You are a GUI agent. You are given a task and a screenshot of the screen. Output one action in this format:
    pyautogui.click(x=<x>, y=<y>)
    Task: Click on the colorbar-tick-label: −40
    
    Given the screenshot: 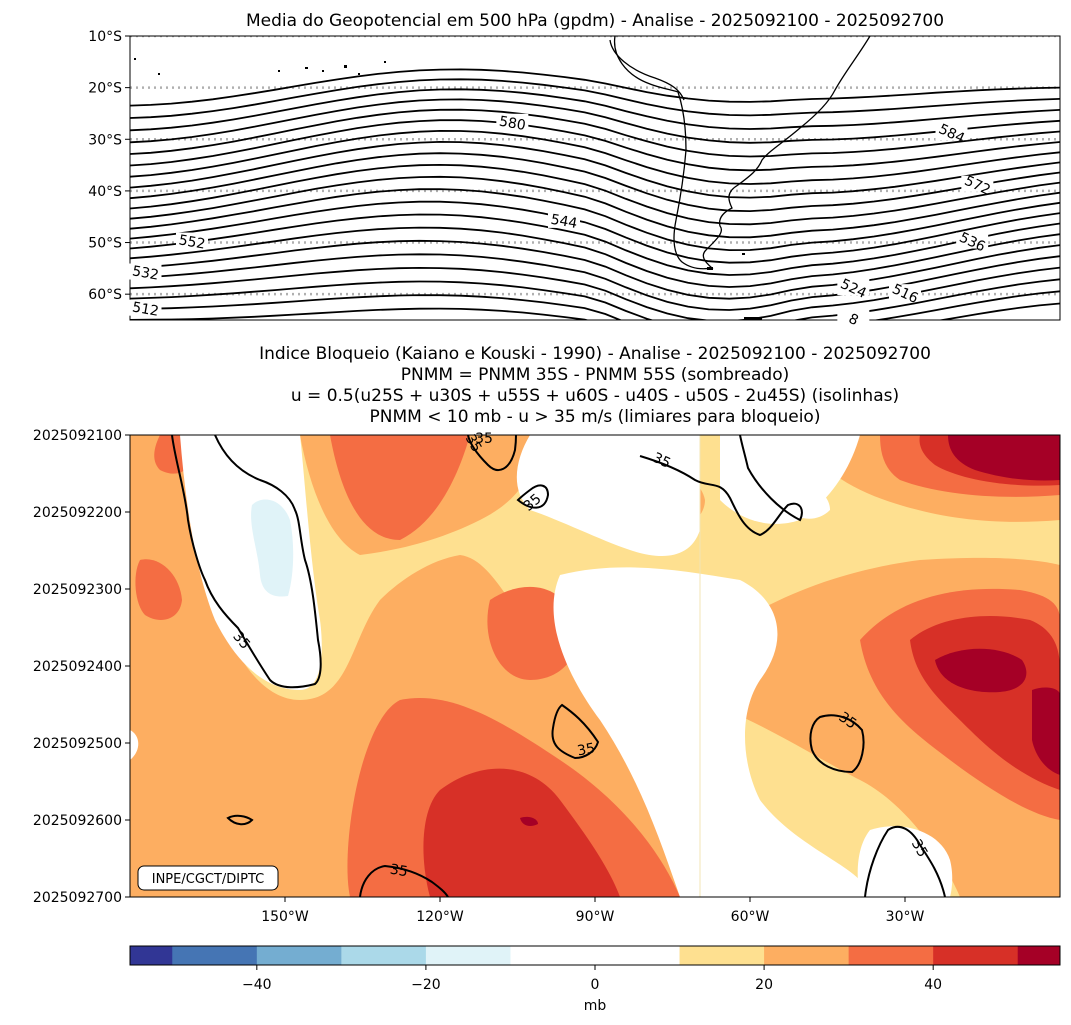 What is the action you would take?
    pyautogui.click(x=257, y=985)
    